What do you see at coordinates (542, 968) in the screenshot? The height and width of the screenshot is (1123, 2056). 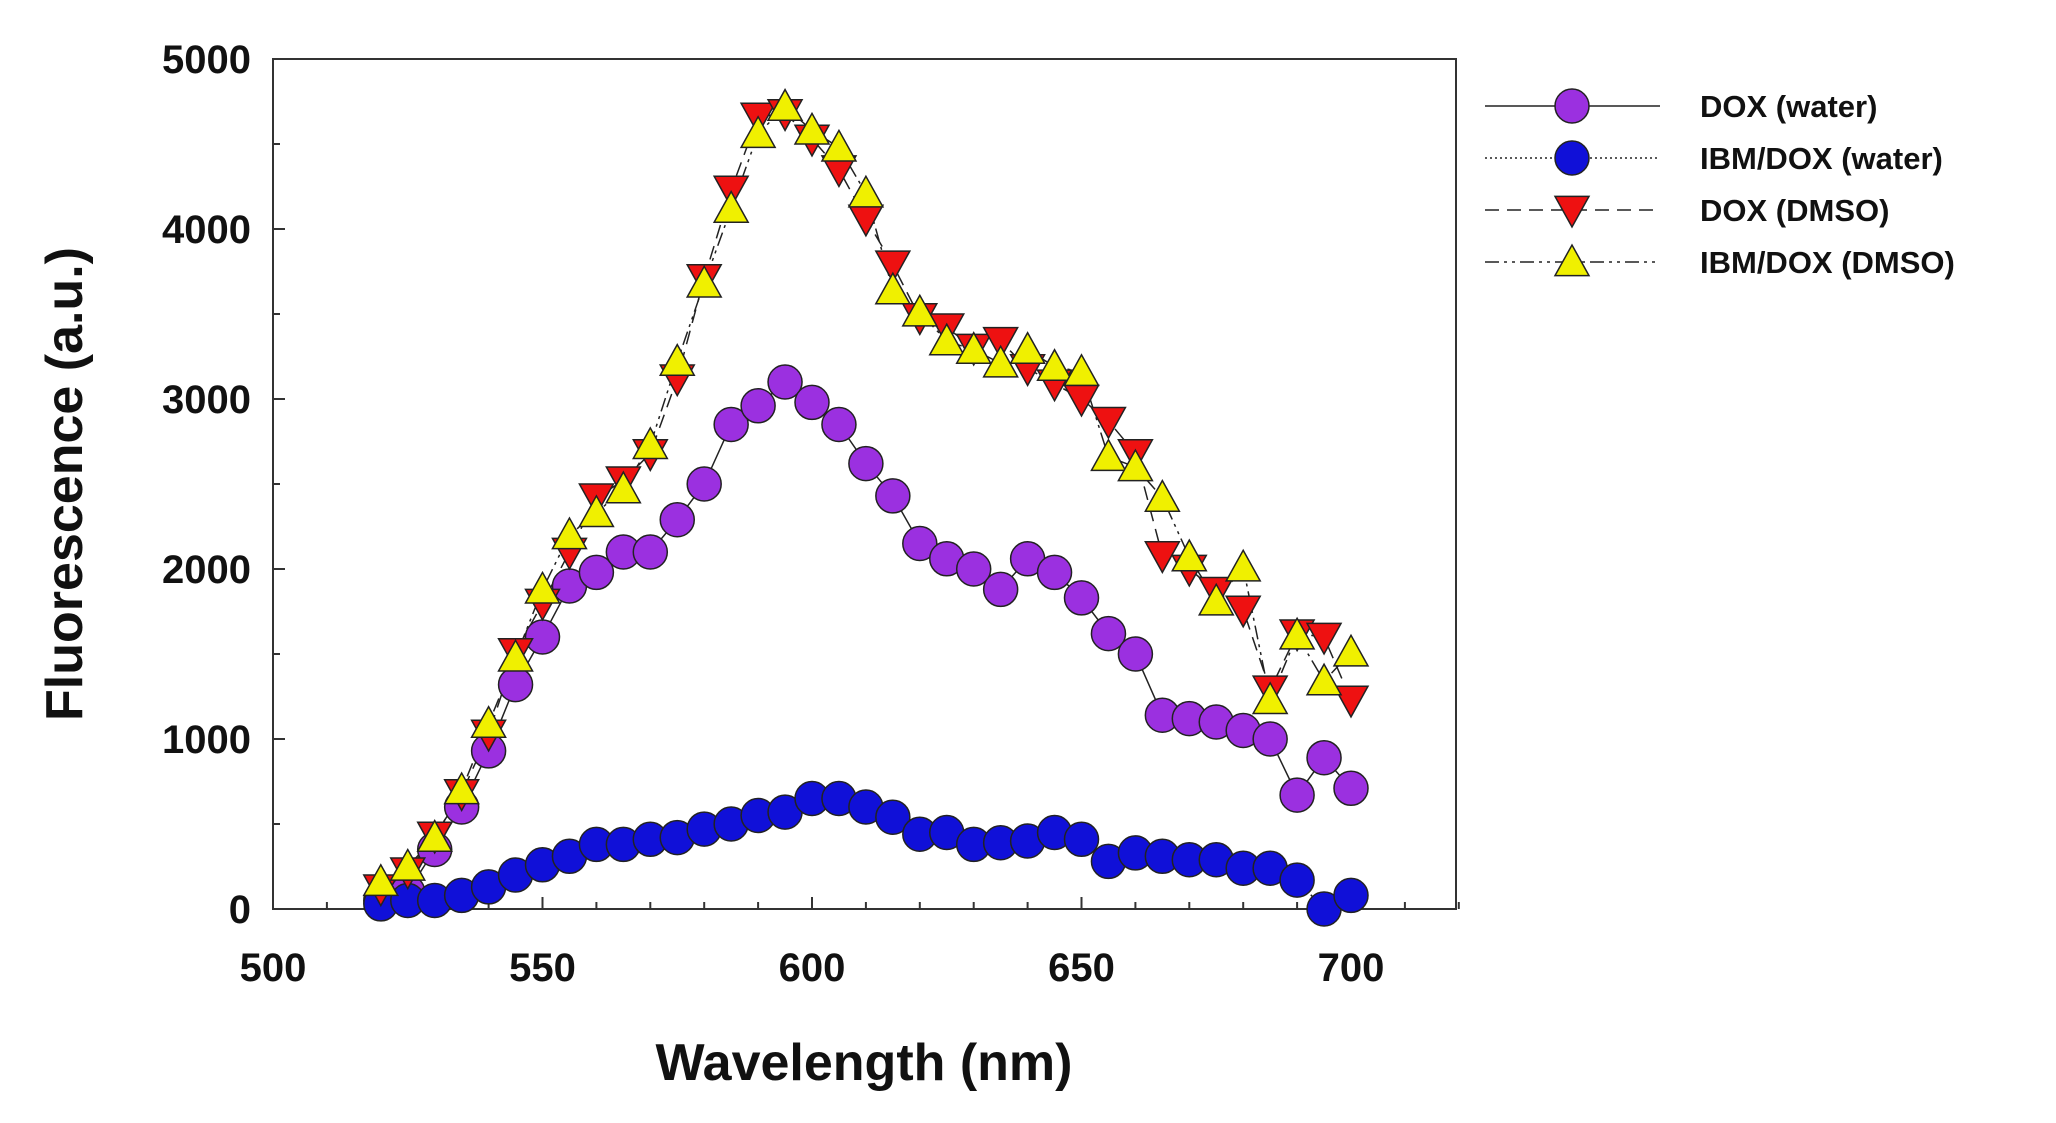 I see `x-tick-label: 550` at bounding box center [542, 968].